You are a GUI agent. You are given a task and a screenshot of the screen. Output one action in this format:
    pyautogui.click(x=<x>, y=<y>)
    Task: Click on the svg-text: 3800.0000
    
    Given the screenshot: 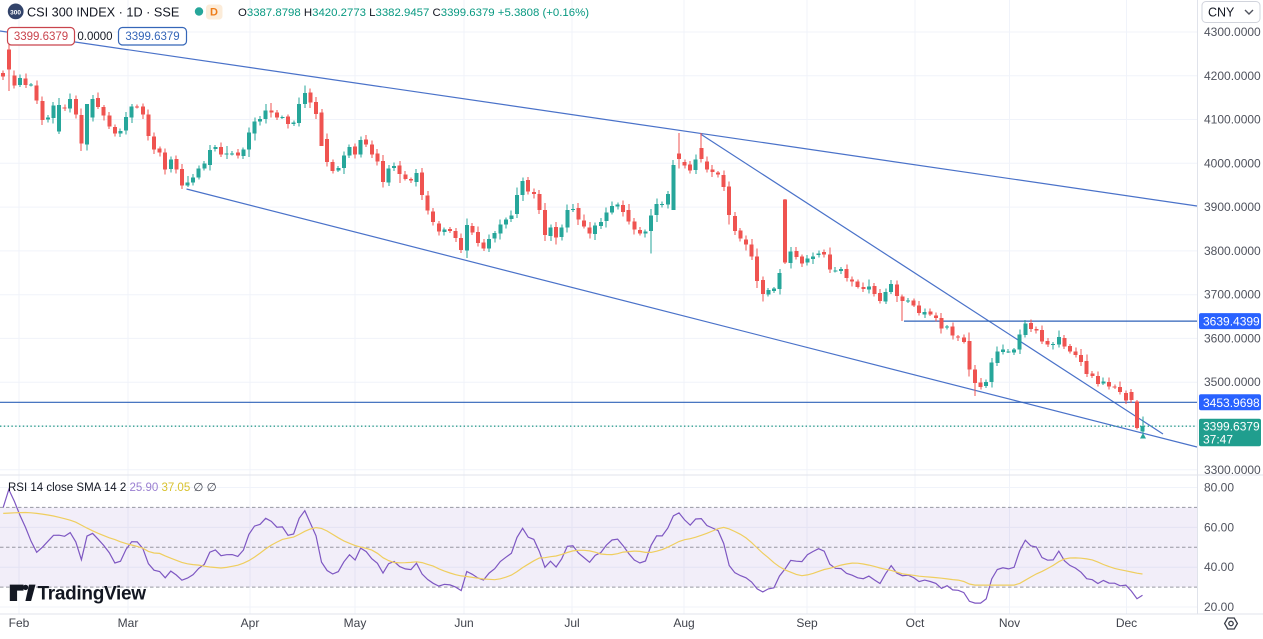 What is the action you would take?
    pyautogui.click(x=1232, y=251)
    